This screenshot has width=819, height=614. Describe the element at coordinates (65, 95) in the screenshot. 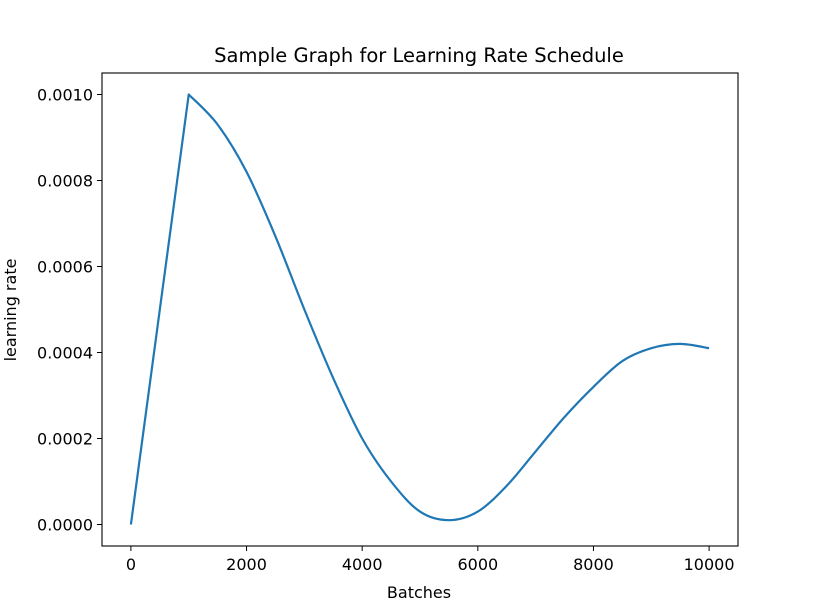

I see `y-tick-label: 0.0010` at that location.